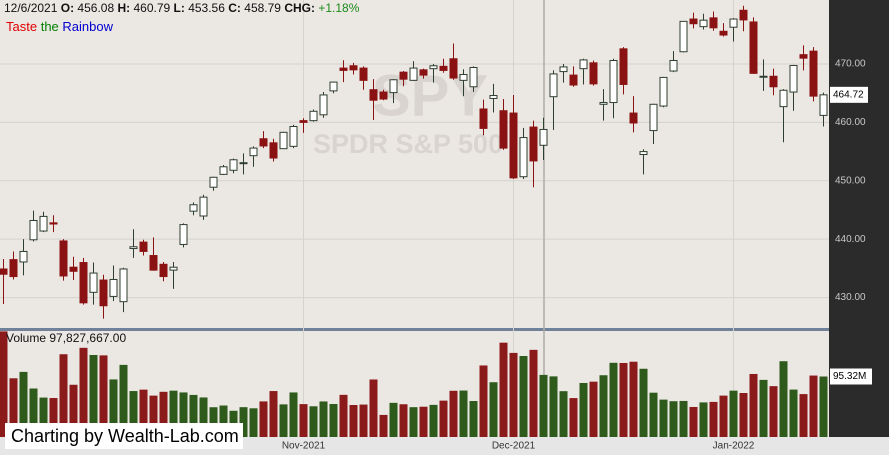 The height and width of the screenshot is (455, 889). Describe the element at coordinates (179, 8) in the screenshot. I see `field-label: L:` at that location.